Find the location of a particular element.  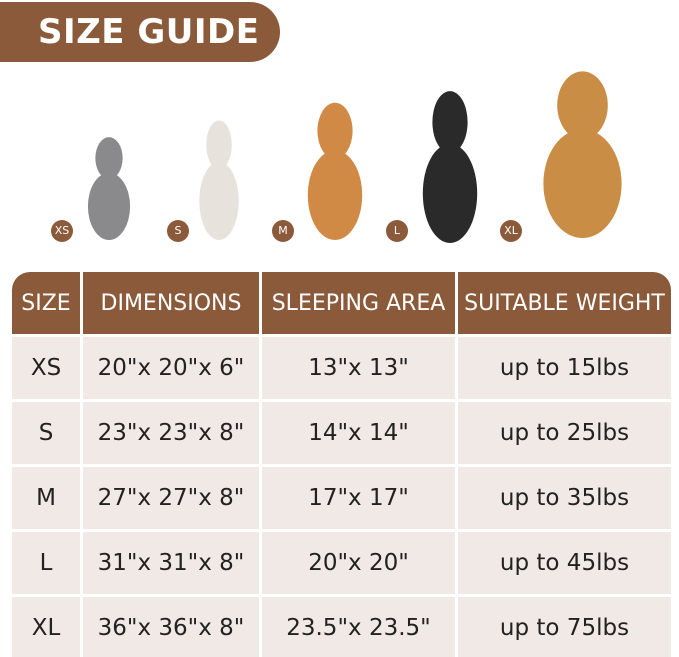

table-cell: 13"x 13" is located at coordinates (358, 368).